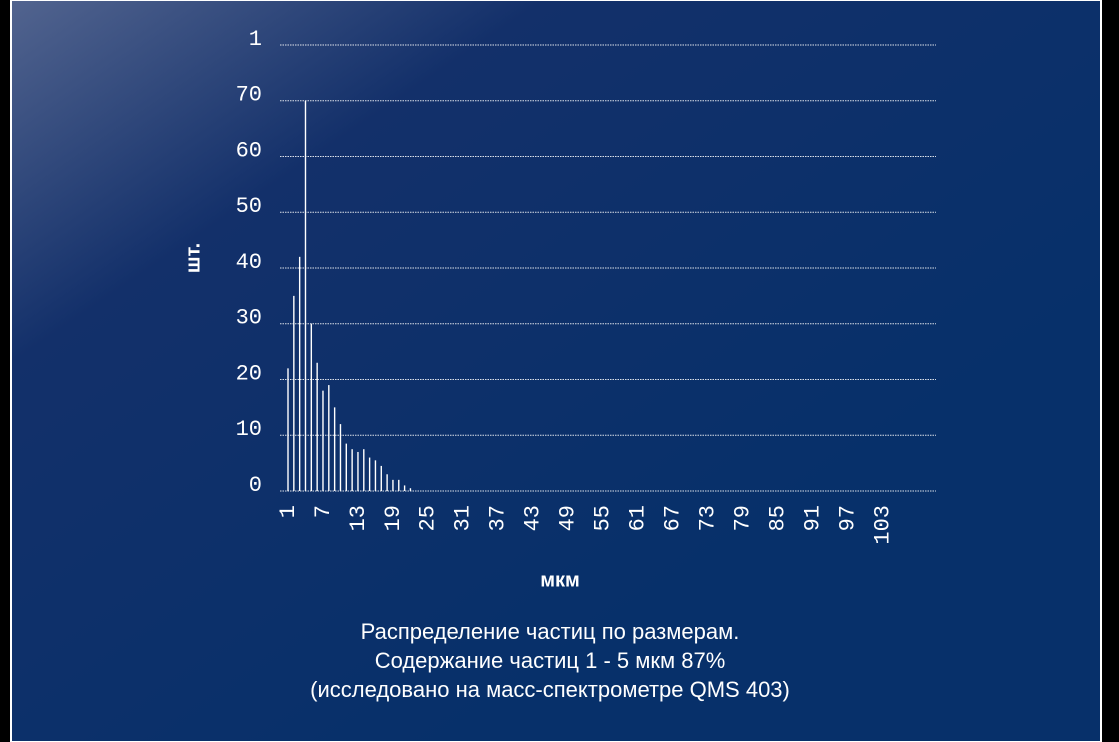 Image resolution: width=1119 pixels, height=742 pixels. Describe the element at coordinates (673, 518) in the screenshot. I see `x-tick-label: 67` at that location.